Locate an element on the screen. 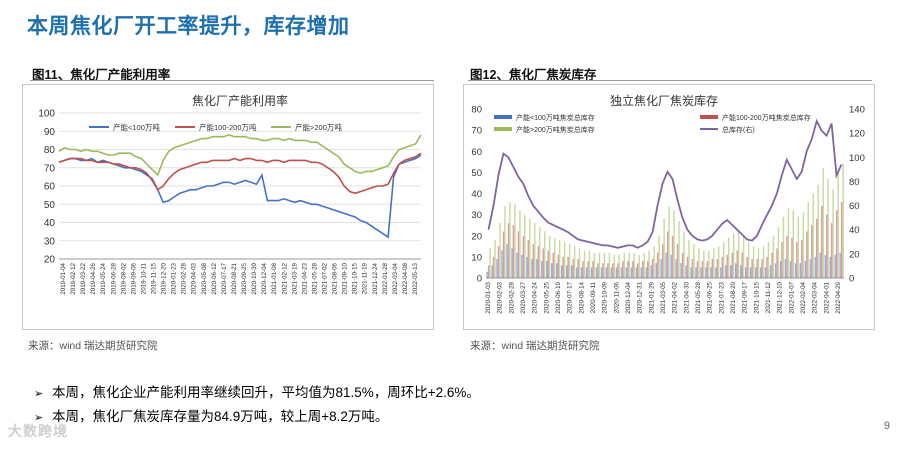 The image size is (900, 449). x-tick-label: 2022-01-28 is located at coordinates (385, 278).